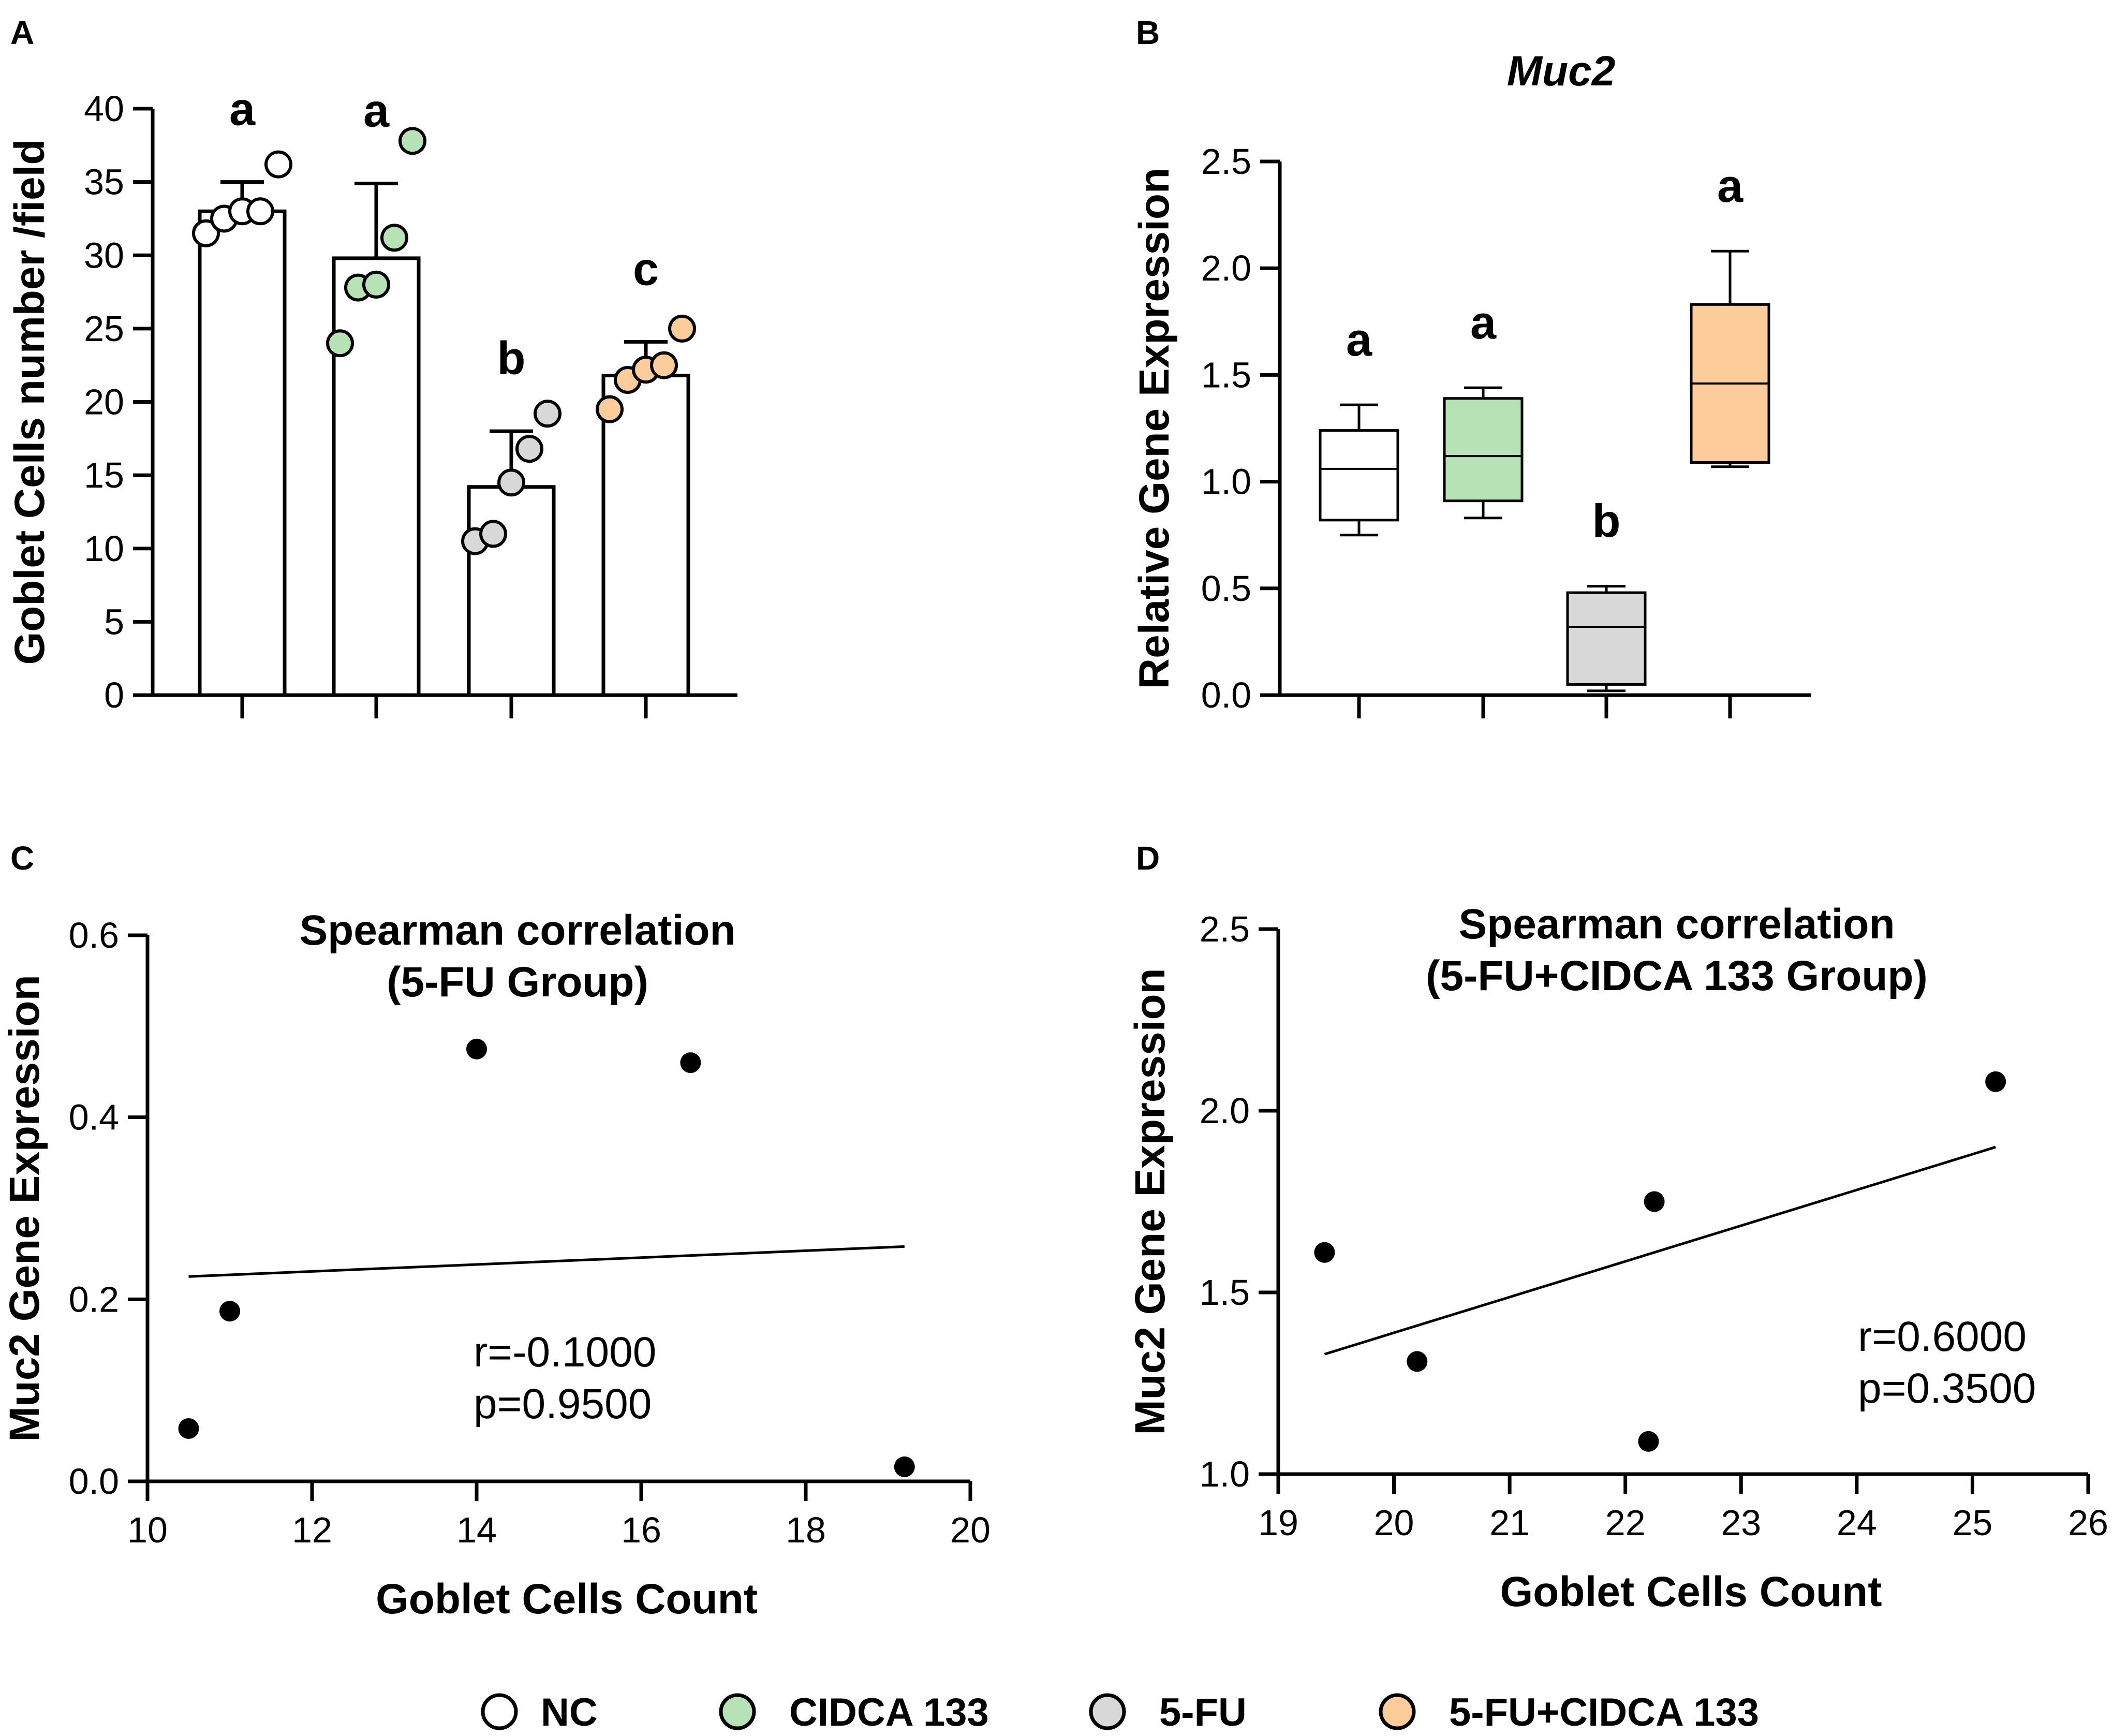  I want to click on x-tick-label: 24, so click(1857, 1523).